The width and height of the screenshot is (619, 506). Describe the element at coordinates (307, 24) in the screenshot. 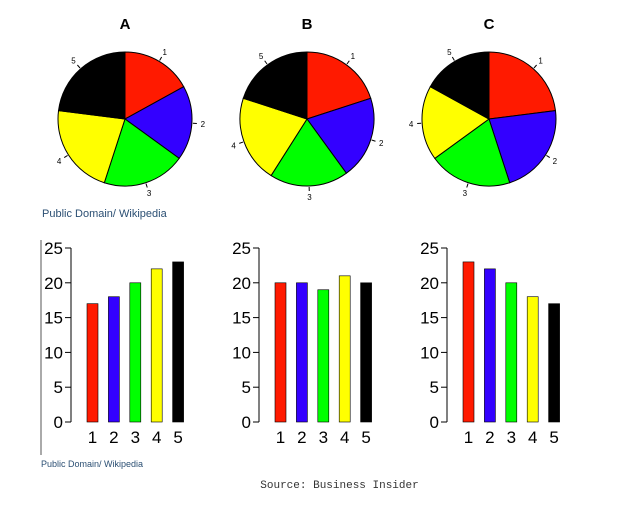

I see `pie-title: B` at that location.